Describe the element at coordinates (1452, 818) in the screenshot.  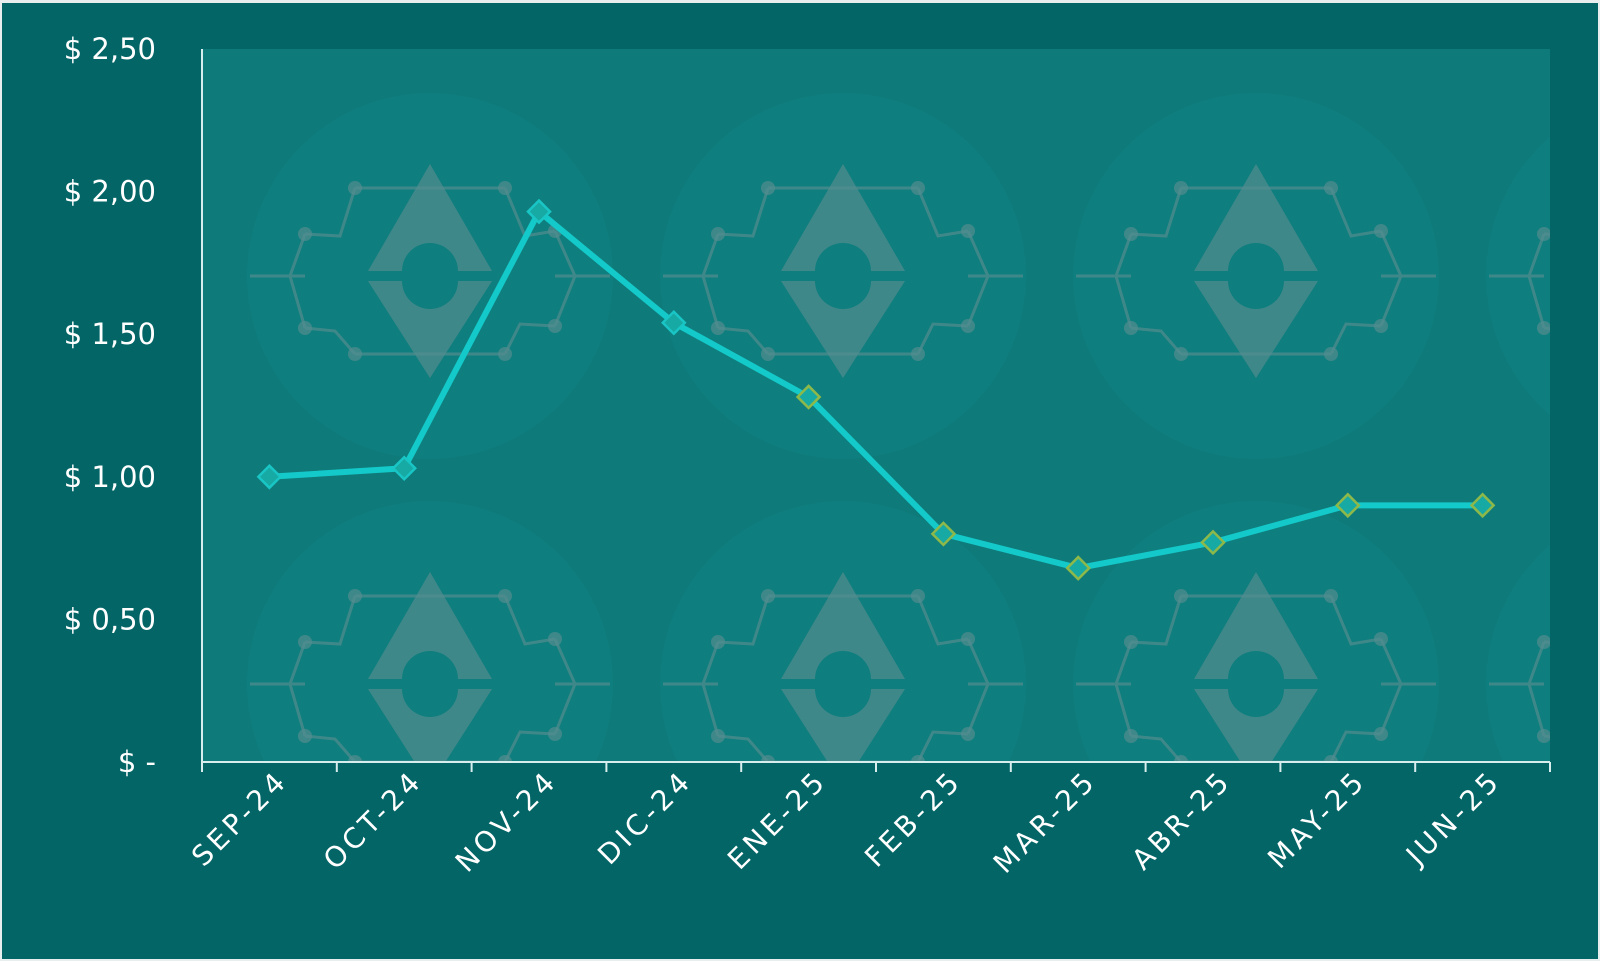
I see `x-tick-label: JUN-25` at that location.